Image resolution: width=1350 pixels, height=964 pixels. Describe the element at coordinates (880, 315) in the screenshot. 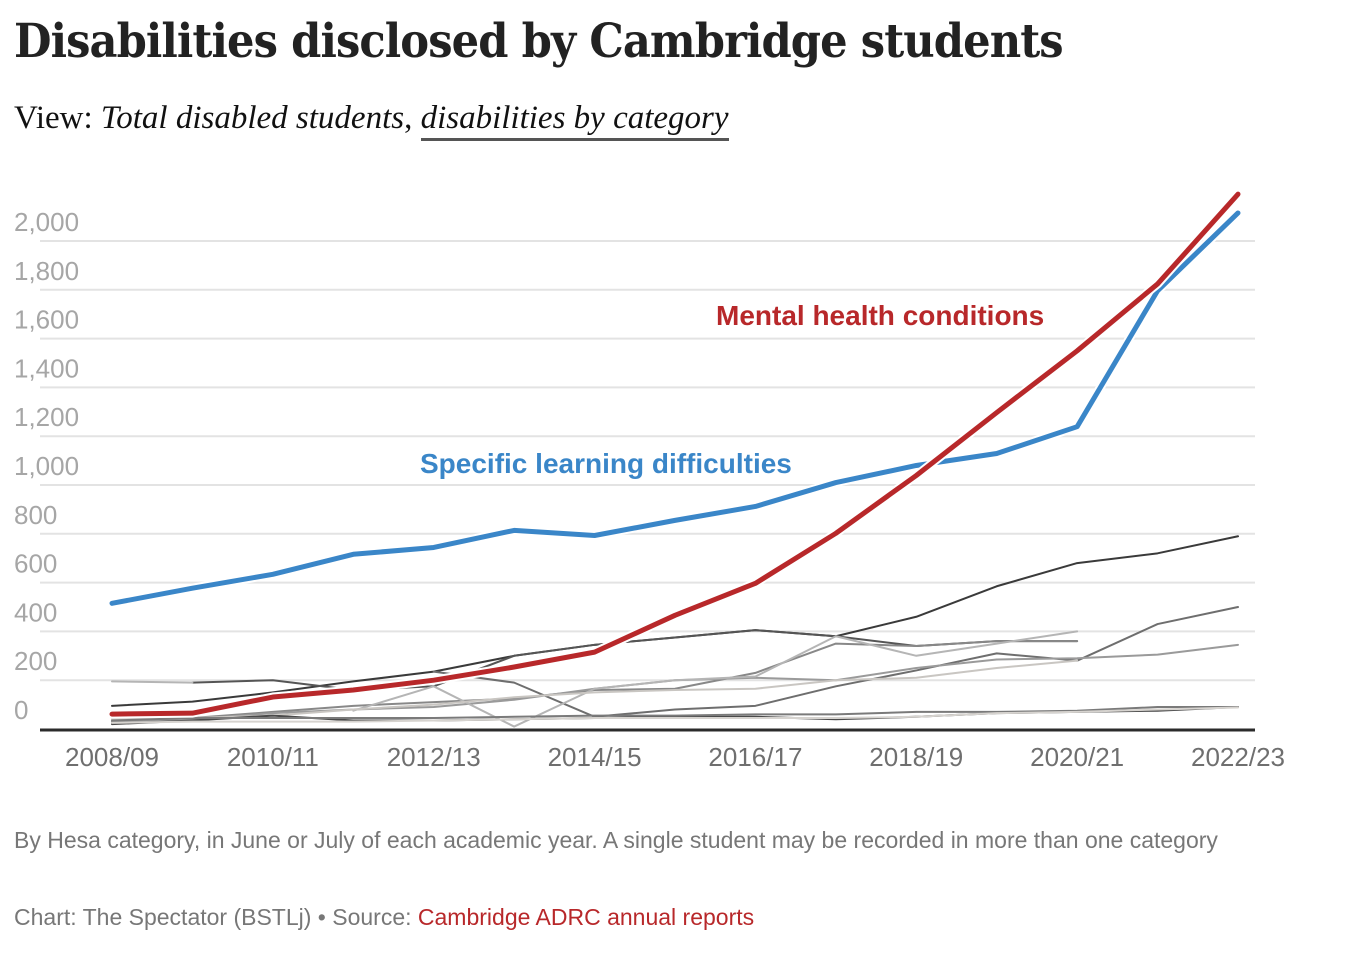

I see `label-mental-health: Mental health conditions` at that location.